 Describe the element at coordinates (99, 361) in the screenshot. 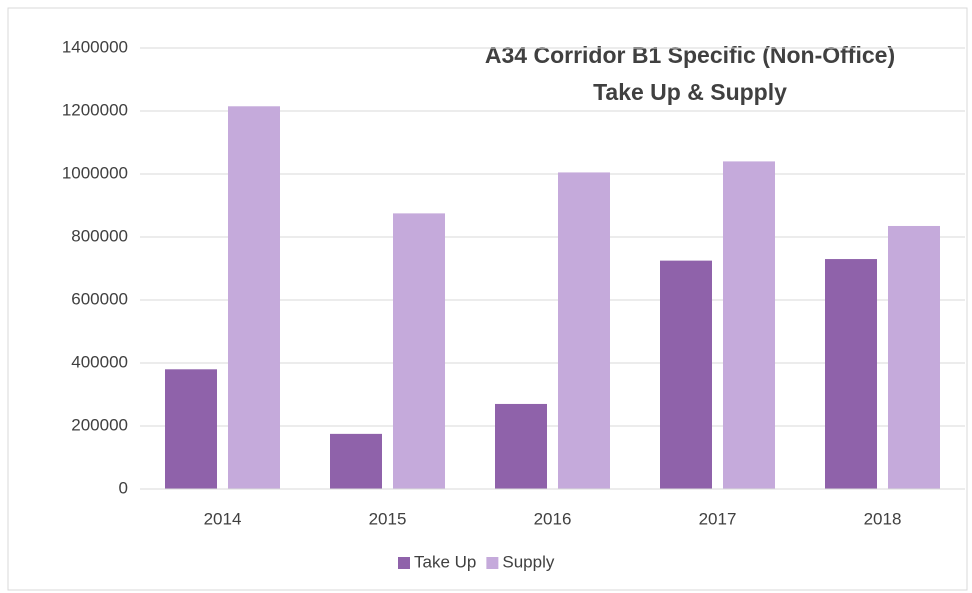

I see `y-tick-label: 400000` at that location.